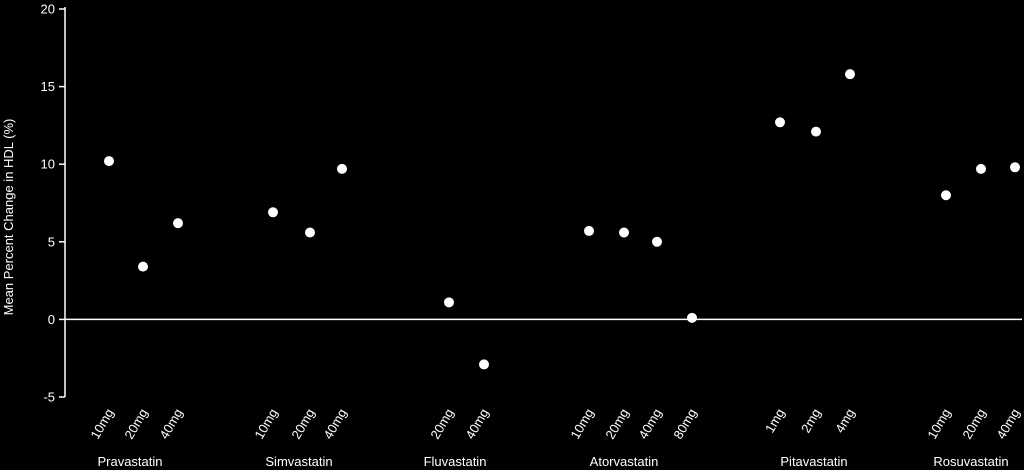 Image resolution: width=1024 pixels, height=470 pixels. What do you see at coordinates (811, 420) in the screenshot?
I see `dose-label: 2mg` at bounding box center [811, 420].